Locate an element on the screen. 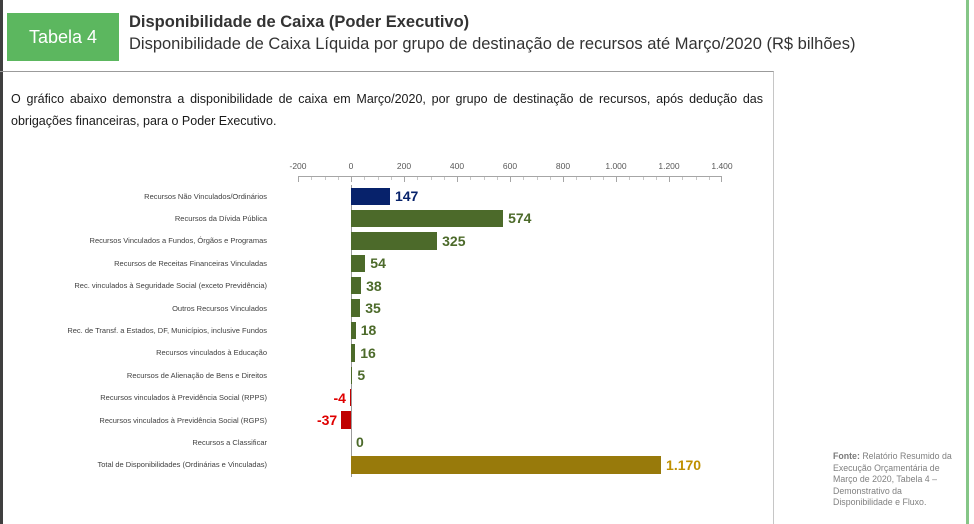 The height and width of the screenshot is (524, 974). bar-row: Recursos vinculados à Educação 16 is located at coordinates (387, 353).